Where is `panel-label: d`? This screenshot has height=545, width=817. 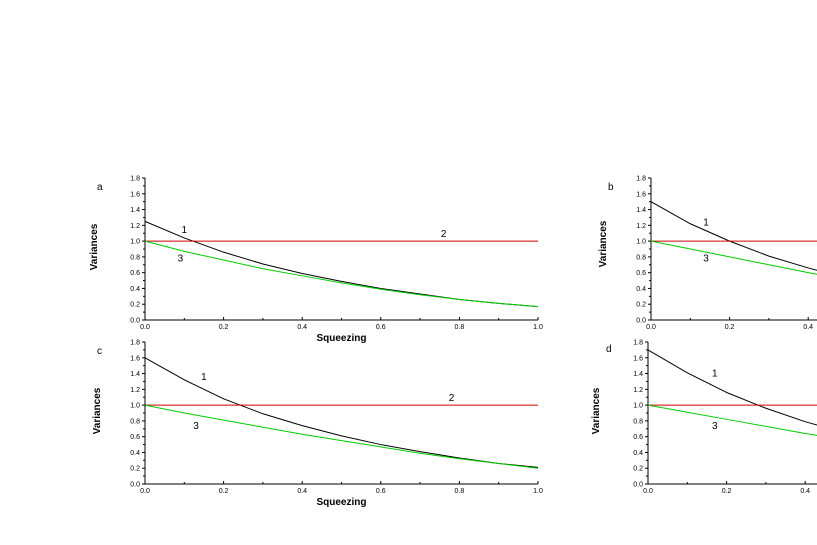 panel-label: d is located at coordinates (609, 349).